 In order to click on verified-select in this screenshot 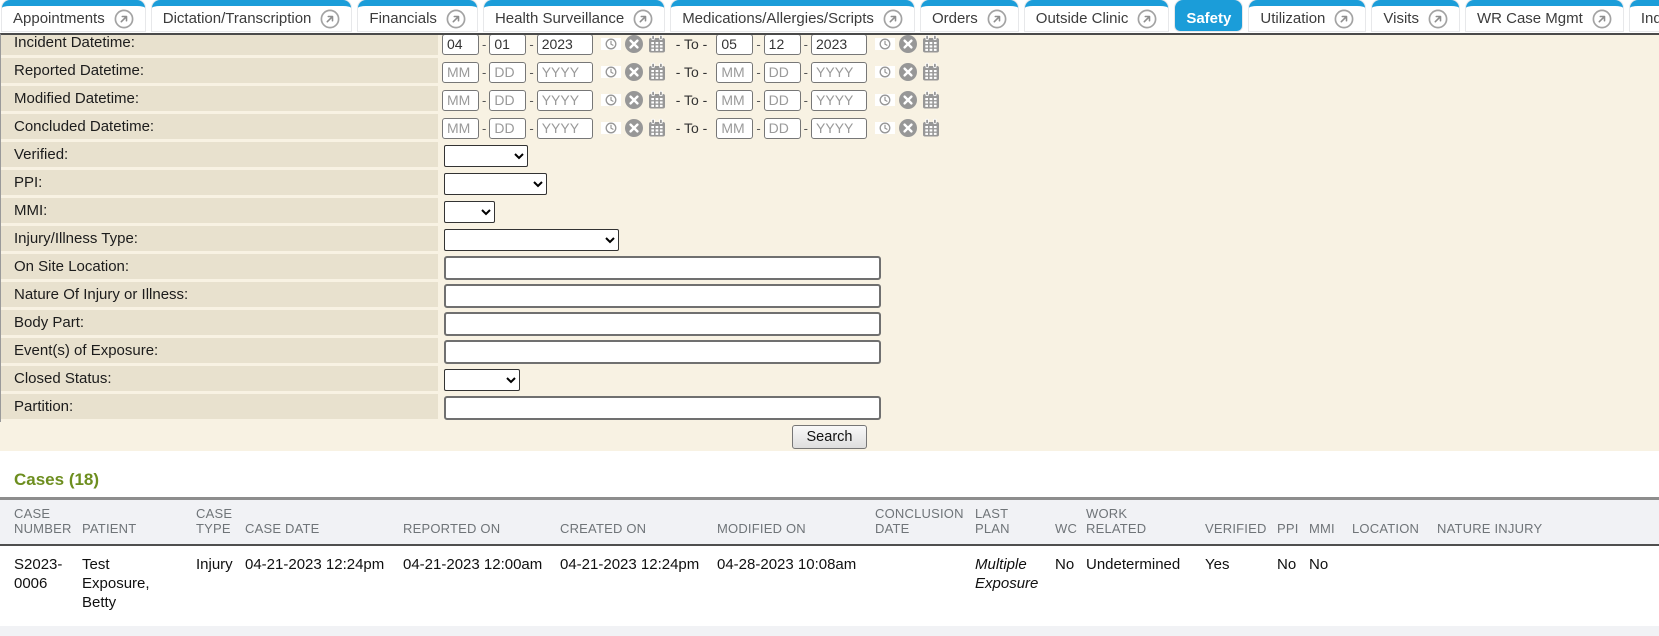, I will do `click(486, 156)`.